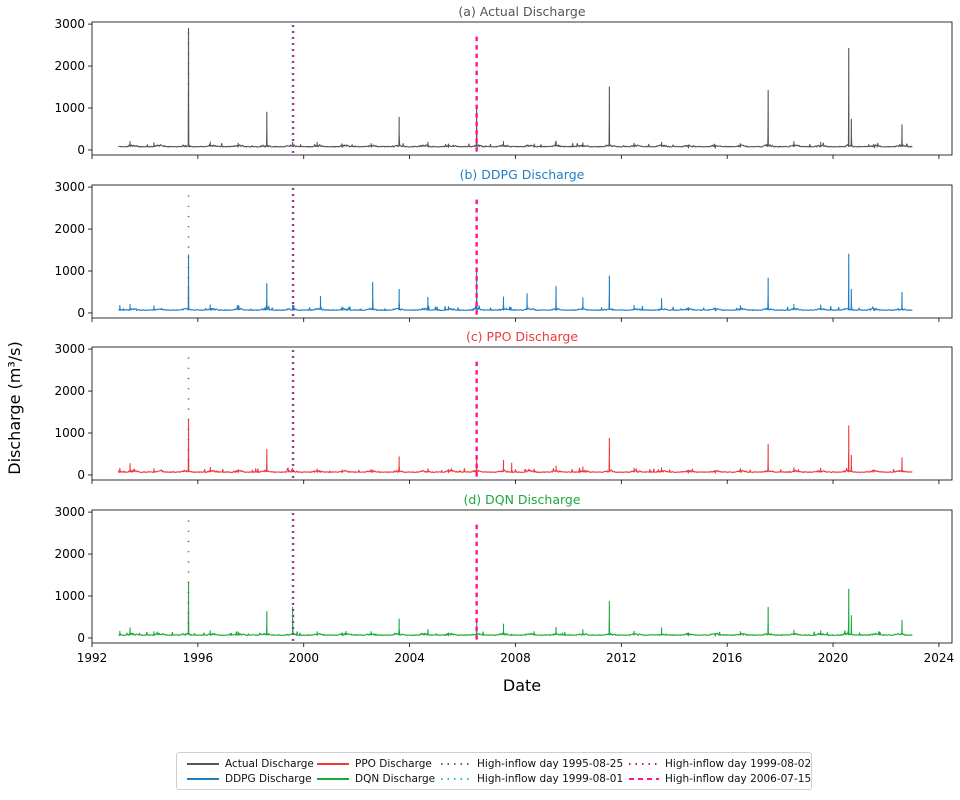  I want to click on x-tick-label: 2024, so click(939, 658).